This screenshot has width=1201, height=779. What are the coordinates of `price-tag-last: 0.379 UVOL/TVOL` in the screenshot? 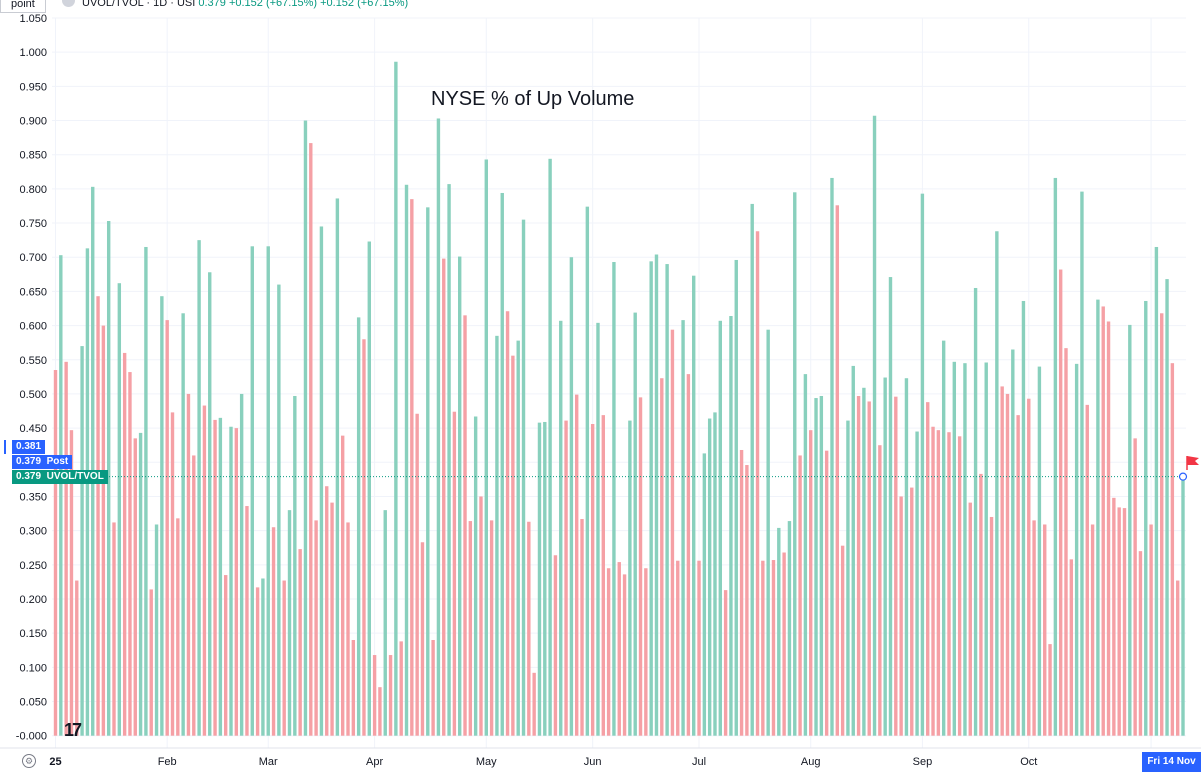 It's located at (60, 477).